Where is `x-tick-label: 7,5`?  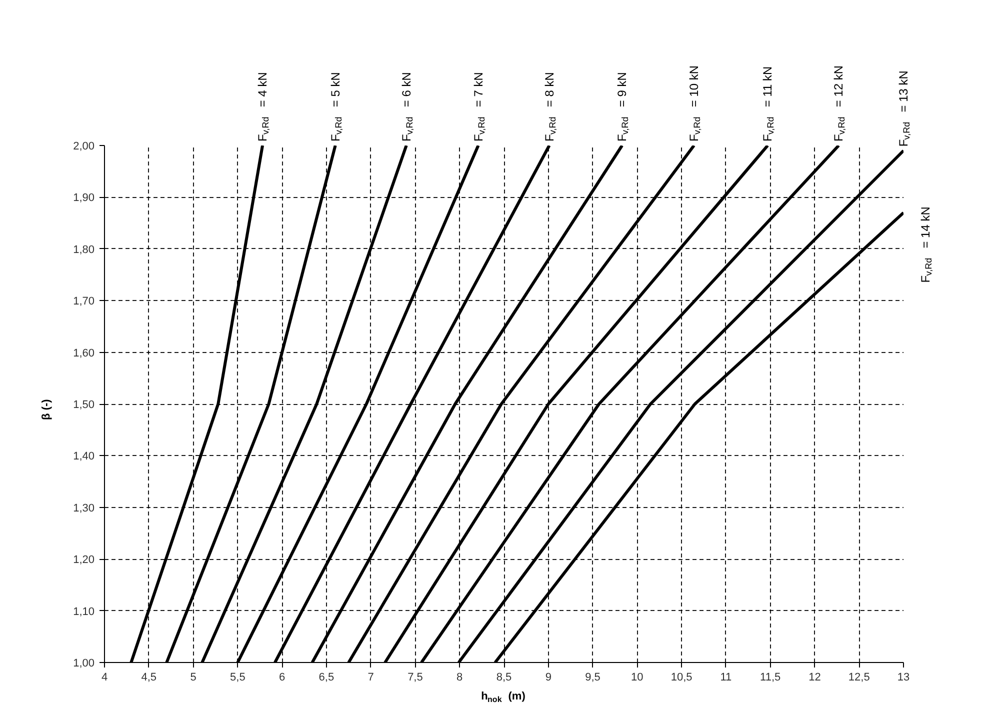
x-tick-label: 7,5 is located at coordinates (415, 678).